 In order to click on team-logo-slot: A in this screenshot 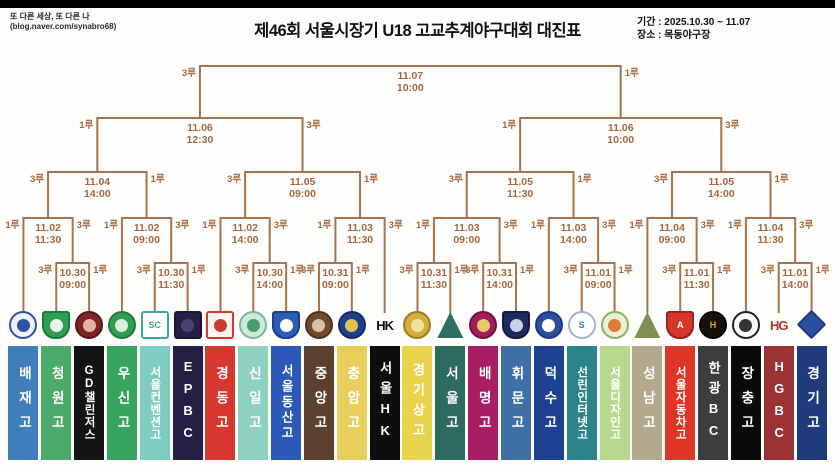, I will do `click(680, 328)`.